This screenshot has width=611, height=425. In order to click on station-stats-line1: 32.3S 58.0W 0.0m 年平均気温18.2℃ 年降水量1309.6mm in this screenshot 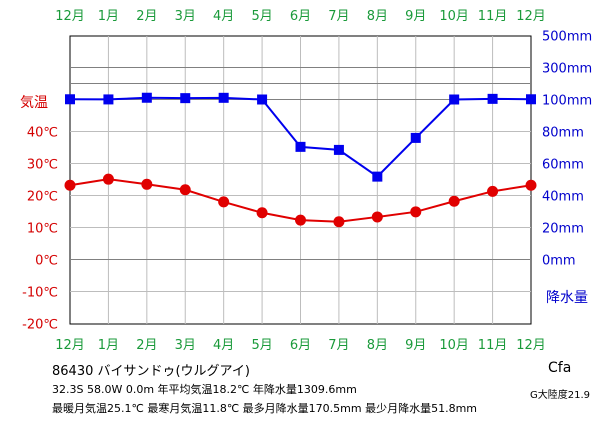, I will do `click(204, 389)`.